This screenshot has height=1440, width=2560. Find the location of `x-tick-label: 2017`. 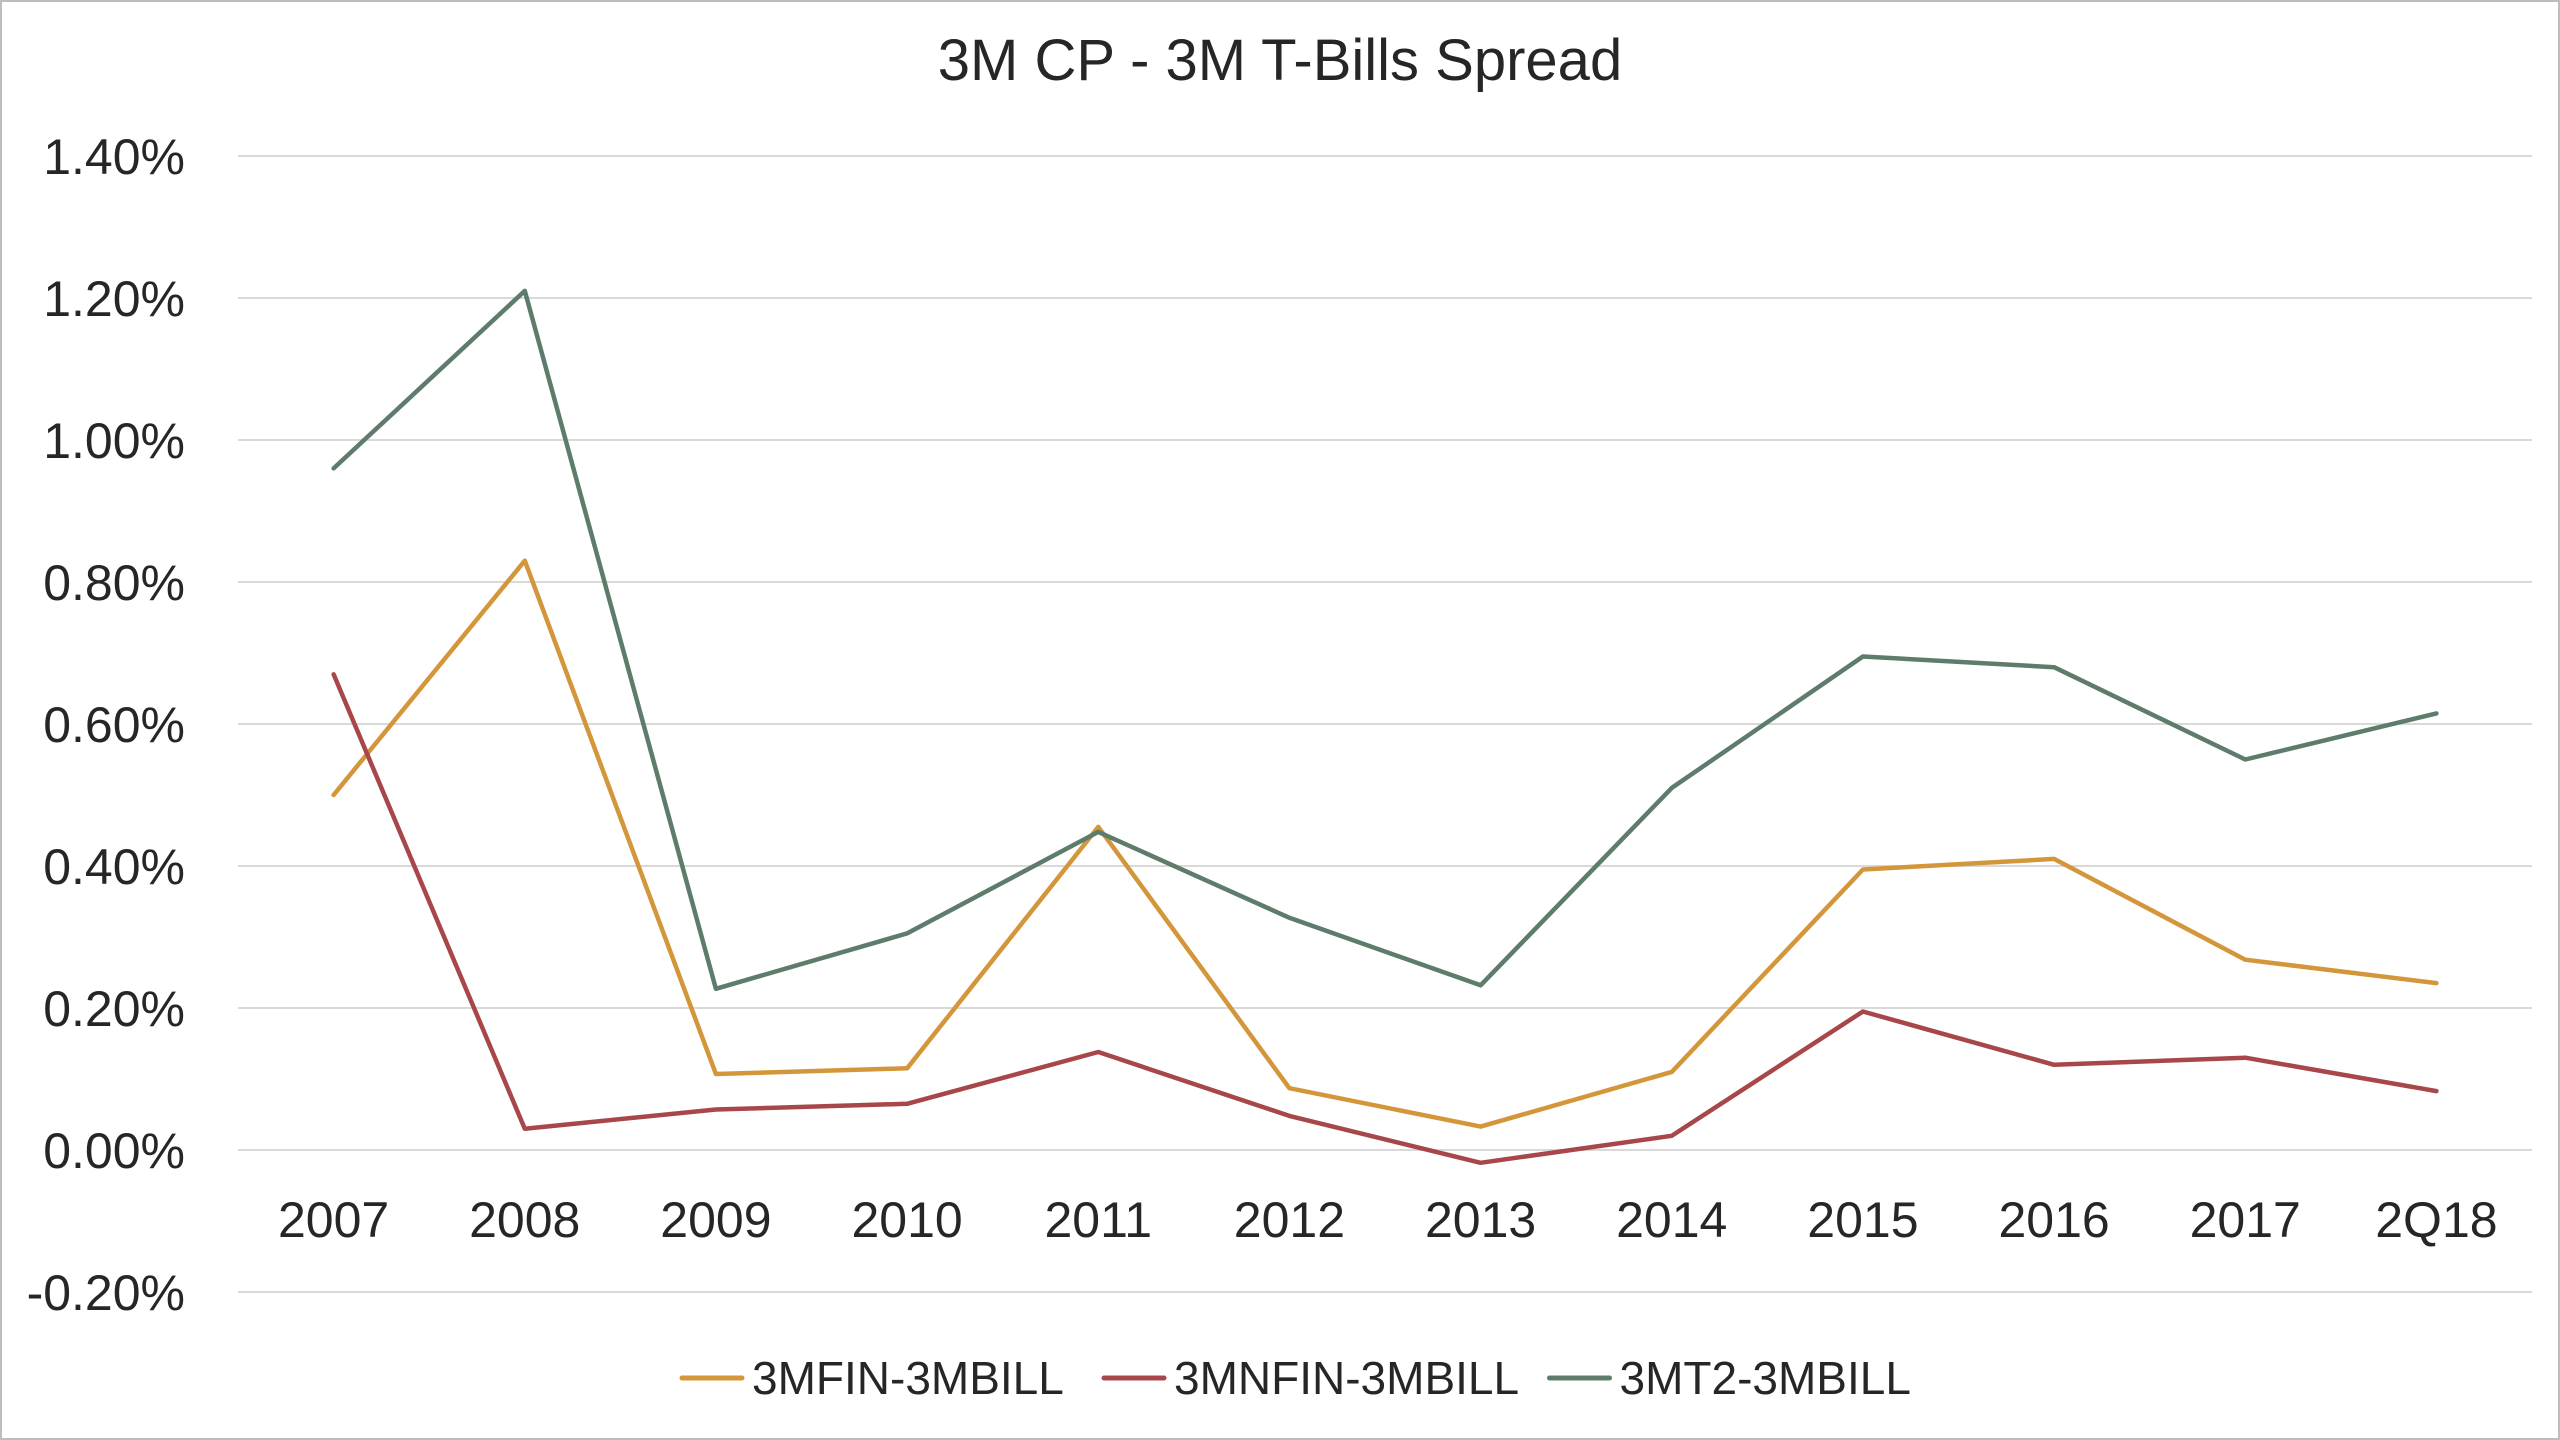

x-tick-label: 2017 is located at coordinates (2245, 1220).